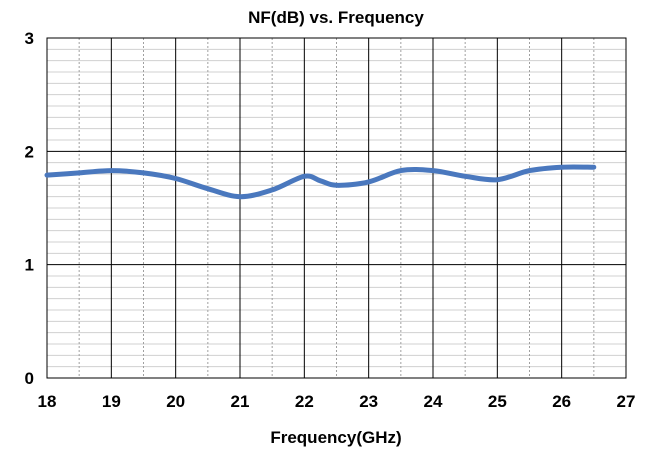 The height and width of the screenshot is (453, 652). I want to click on y-tick-label: 2, so click(29, 151).